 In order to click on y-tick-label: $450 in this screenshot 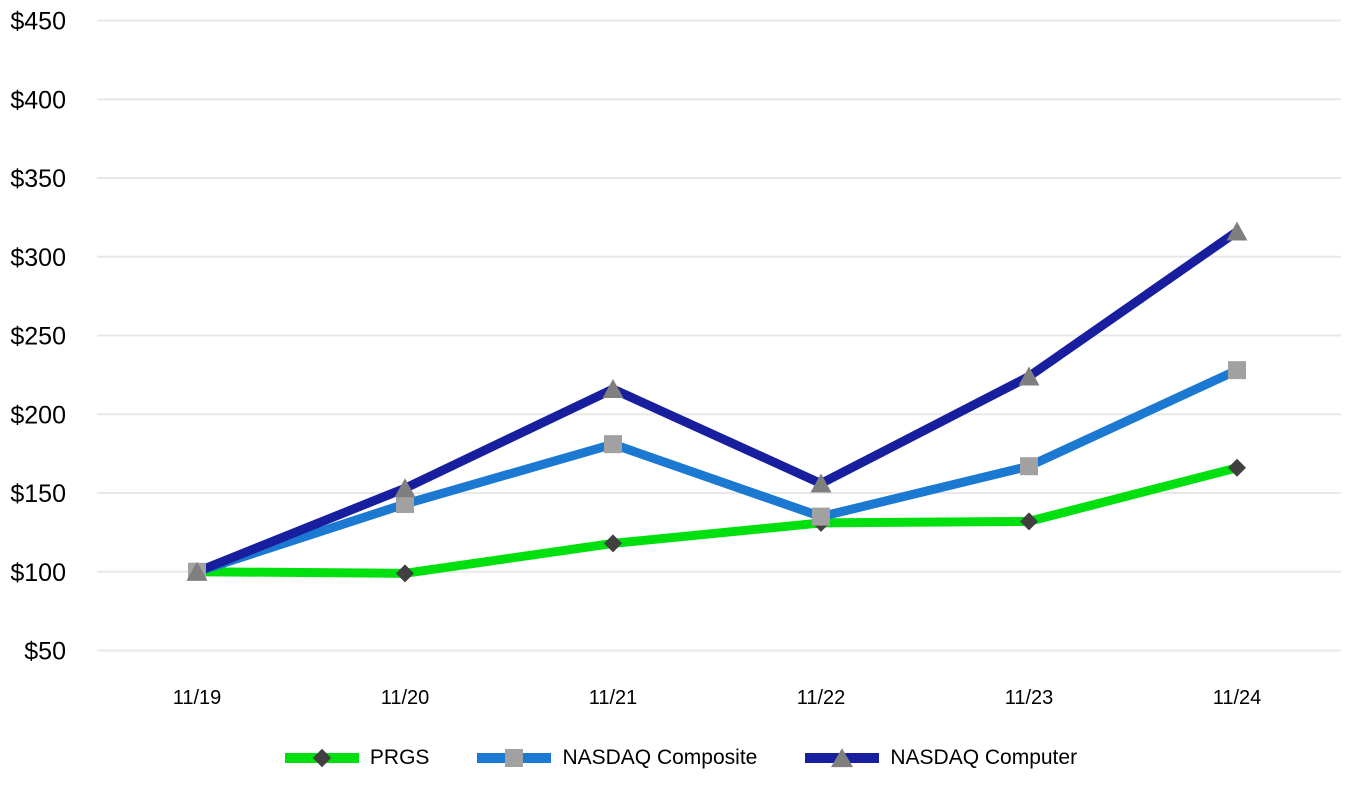, I will do `click(38, 22)`.